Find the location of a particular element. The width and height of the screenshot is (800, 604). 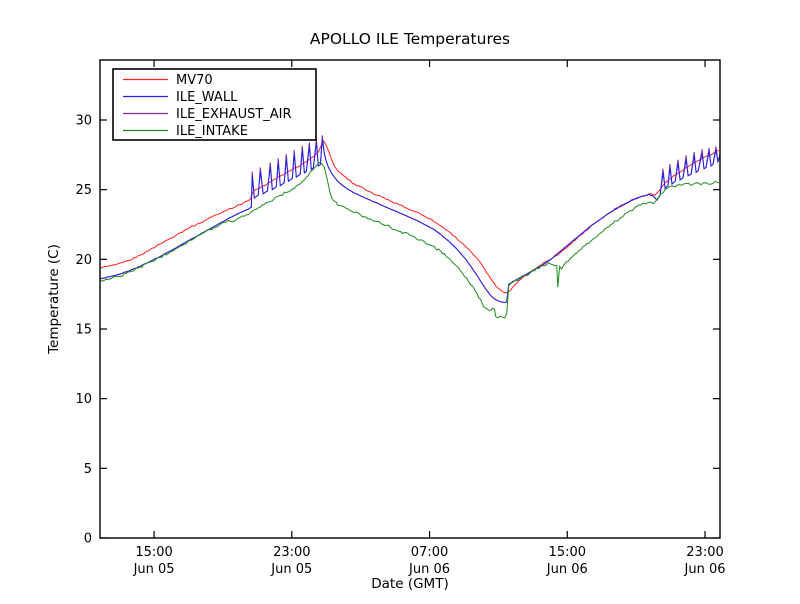

y-tick-label: 25 is located at coordinates (83, 190).